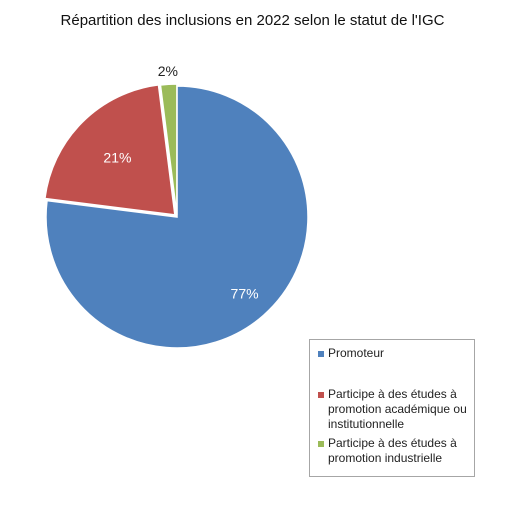  I want to click on pie-slice-academique, so click(110, 150).